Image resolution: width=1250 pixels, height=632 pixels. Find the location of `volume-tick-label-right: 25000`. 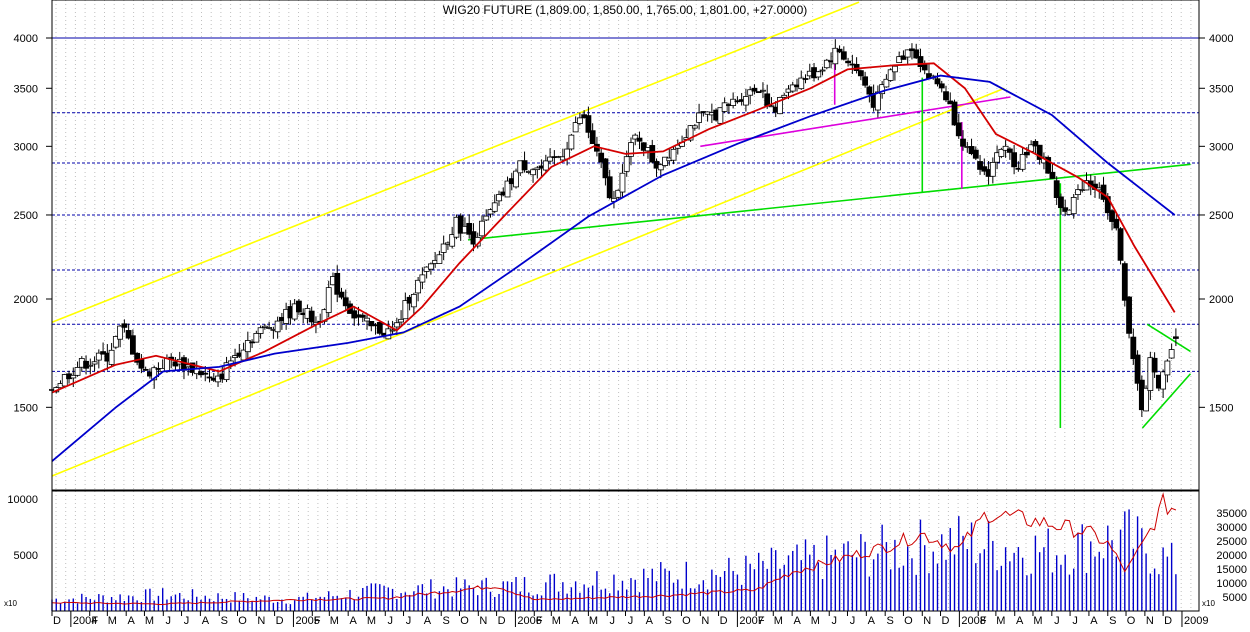

volume-tick-label-right: 25000 is located at coordinates (1231, 542).